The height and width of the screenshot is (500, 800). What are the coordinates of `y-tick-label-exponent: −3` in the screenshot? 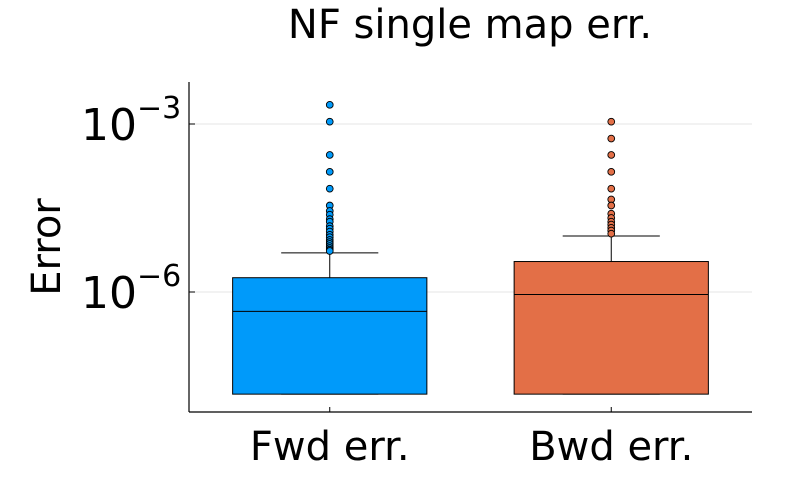 It's located at (159, 108).